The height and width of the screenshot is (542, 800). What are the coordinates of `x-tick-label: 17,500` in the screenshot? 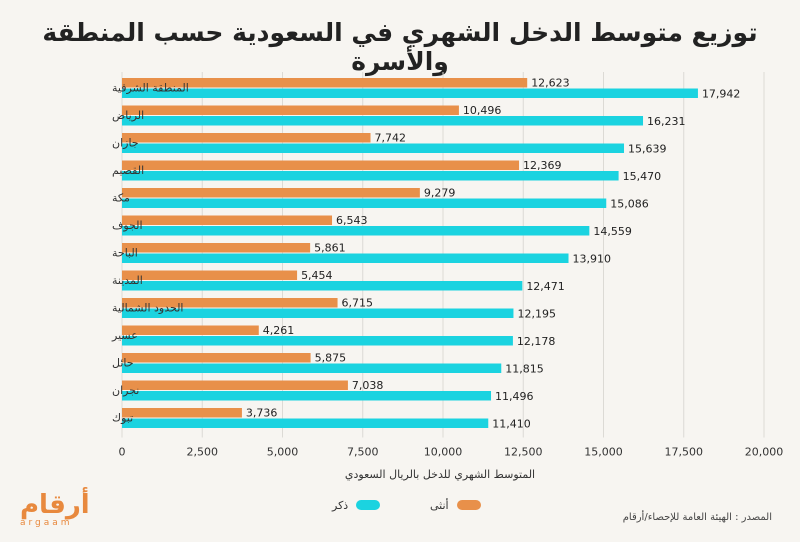 It's located at (684, 452).